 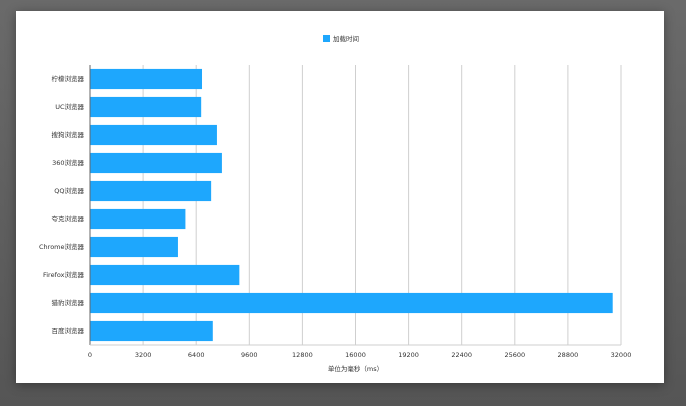 What do you see at coordinates (249, 355) in the screenshot?
I see `x-tick-label: 9600` at bounding box center [249, 355].